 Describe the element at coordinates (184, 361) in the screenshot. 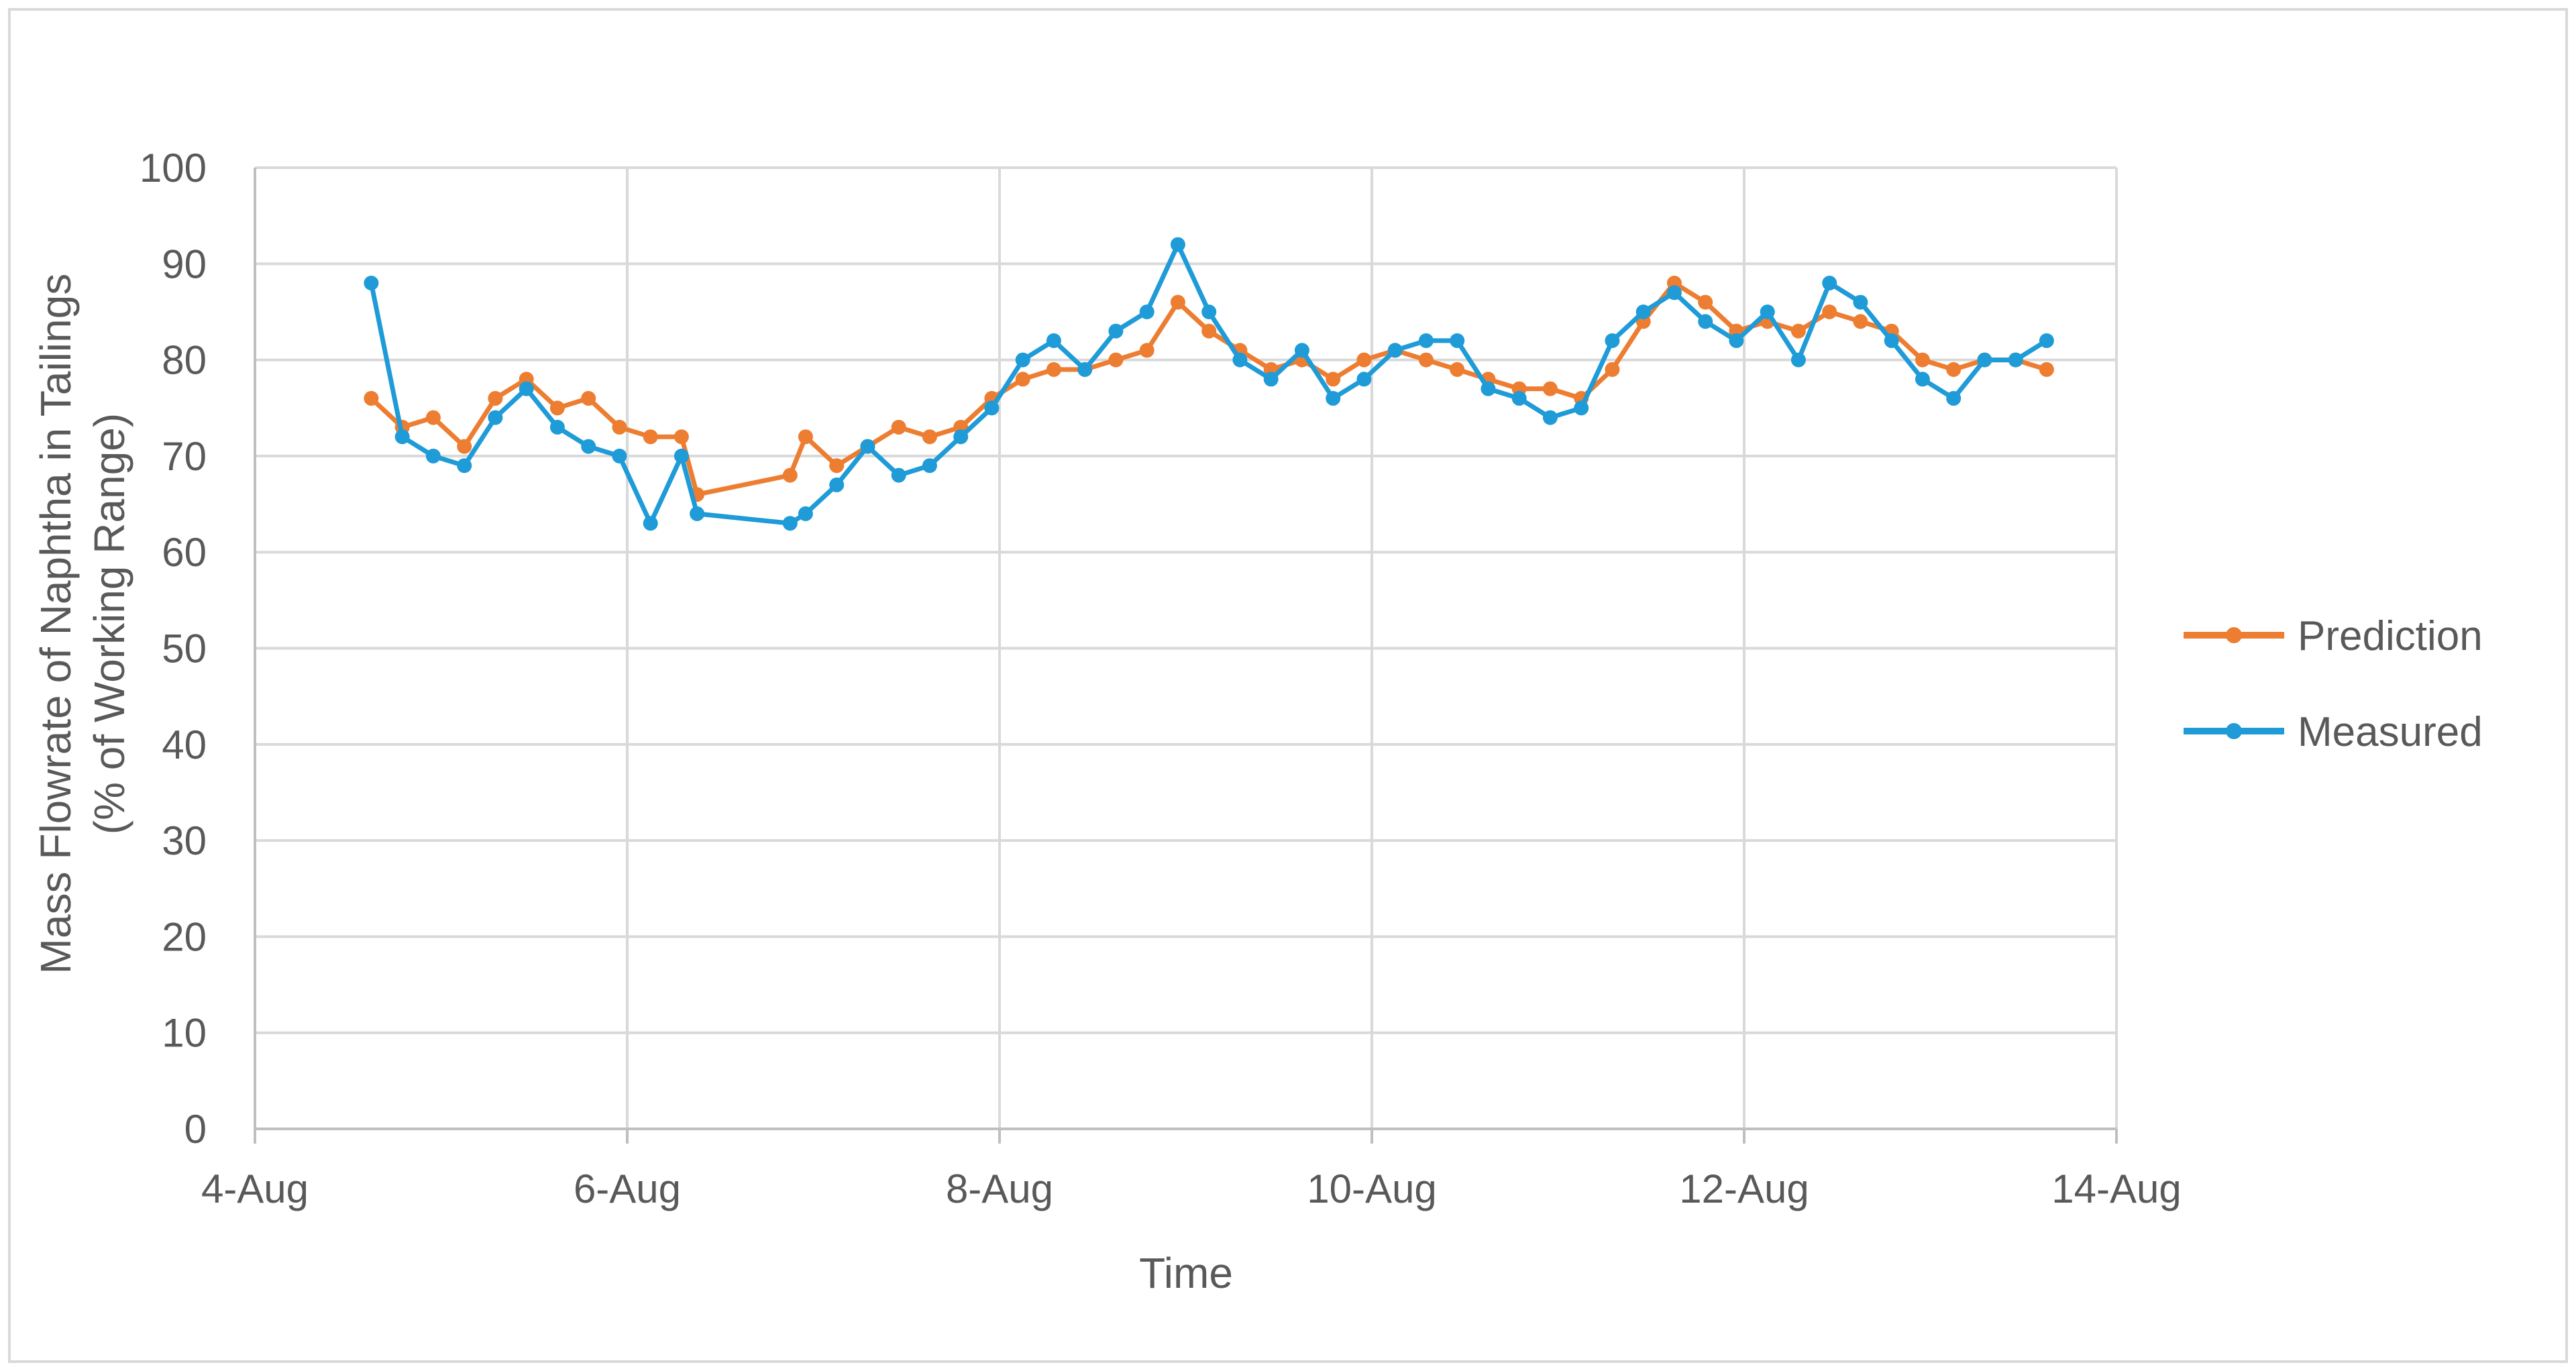

I see `y-tick-label: 80` at that location.